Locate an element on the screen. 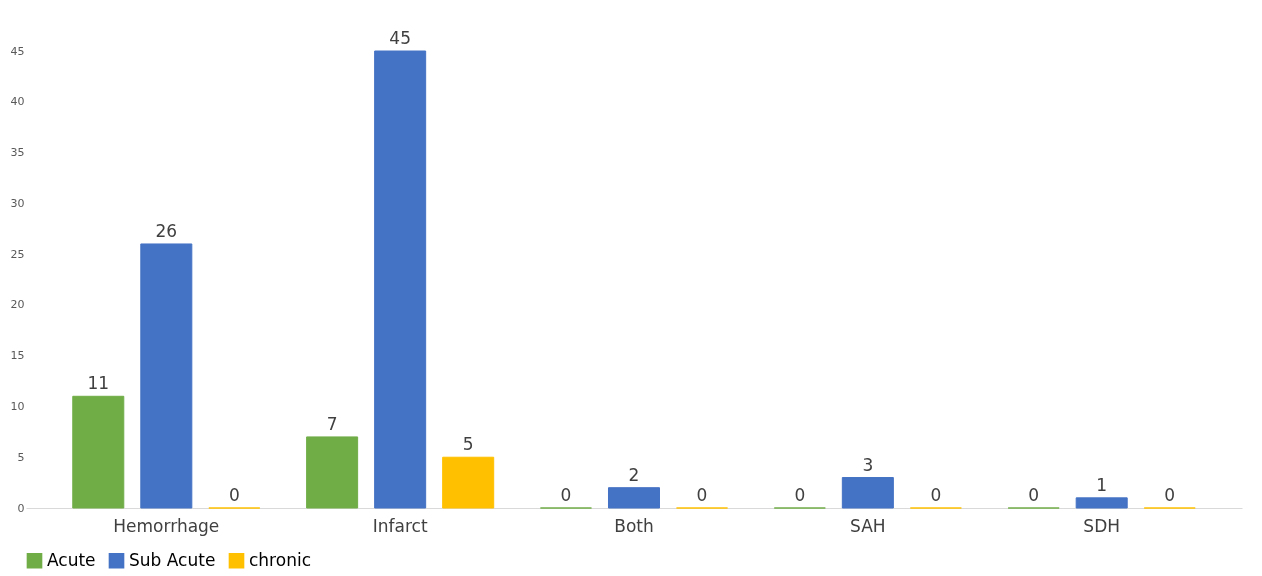 This screenshot has width=1262, height=576. y-tick-label: 45 is located at coordinates (17, 51).